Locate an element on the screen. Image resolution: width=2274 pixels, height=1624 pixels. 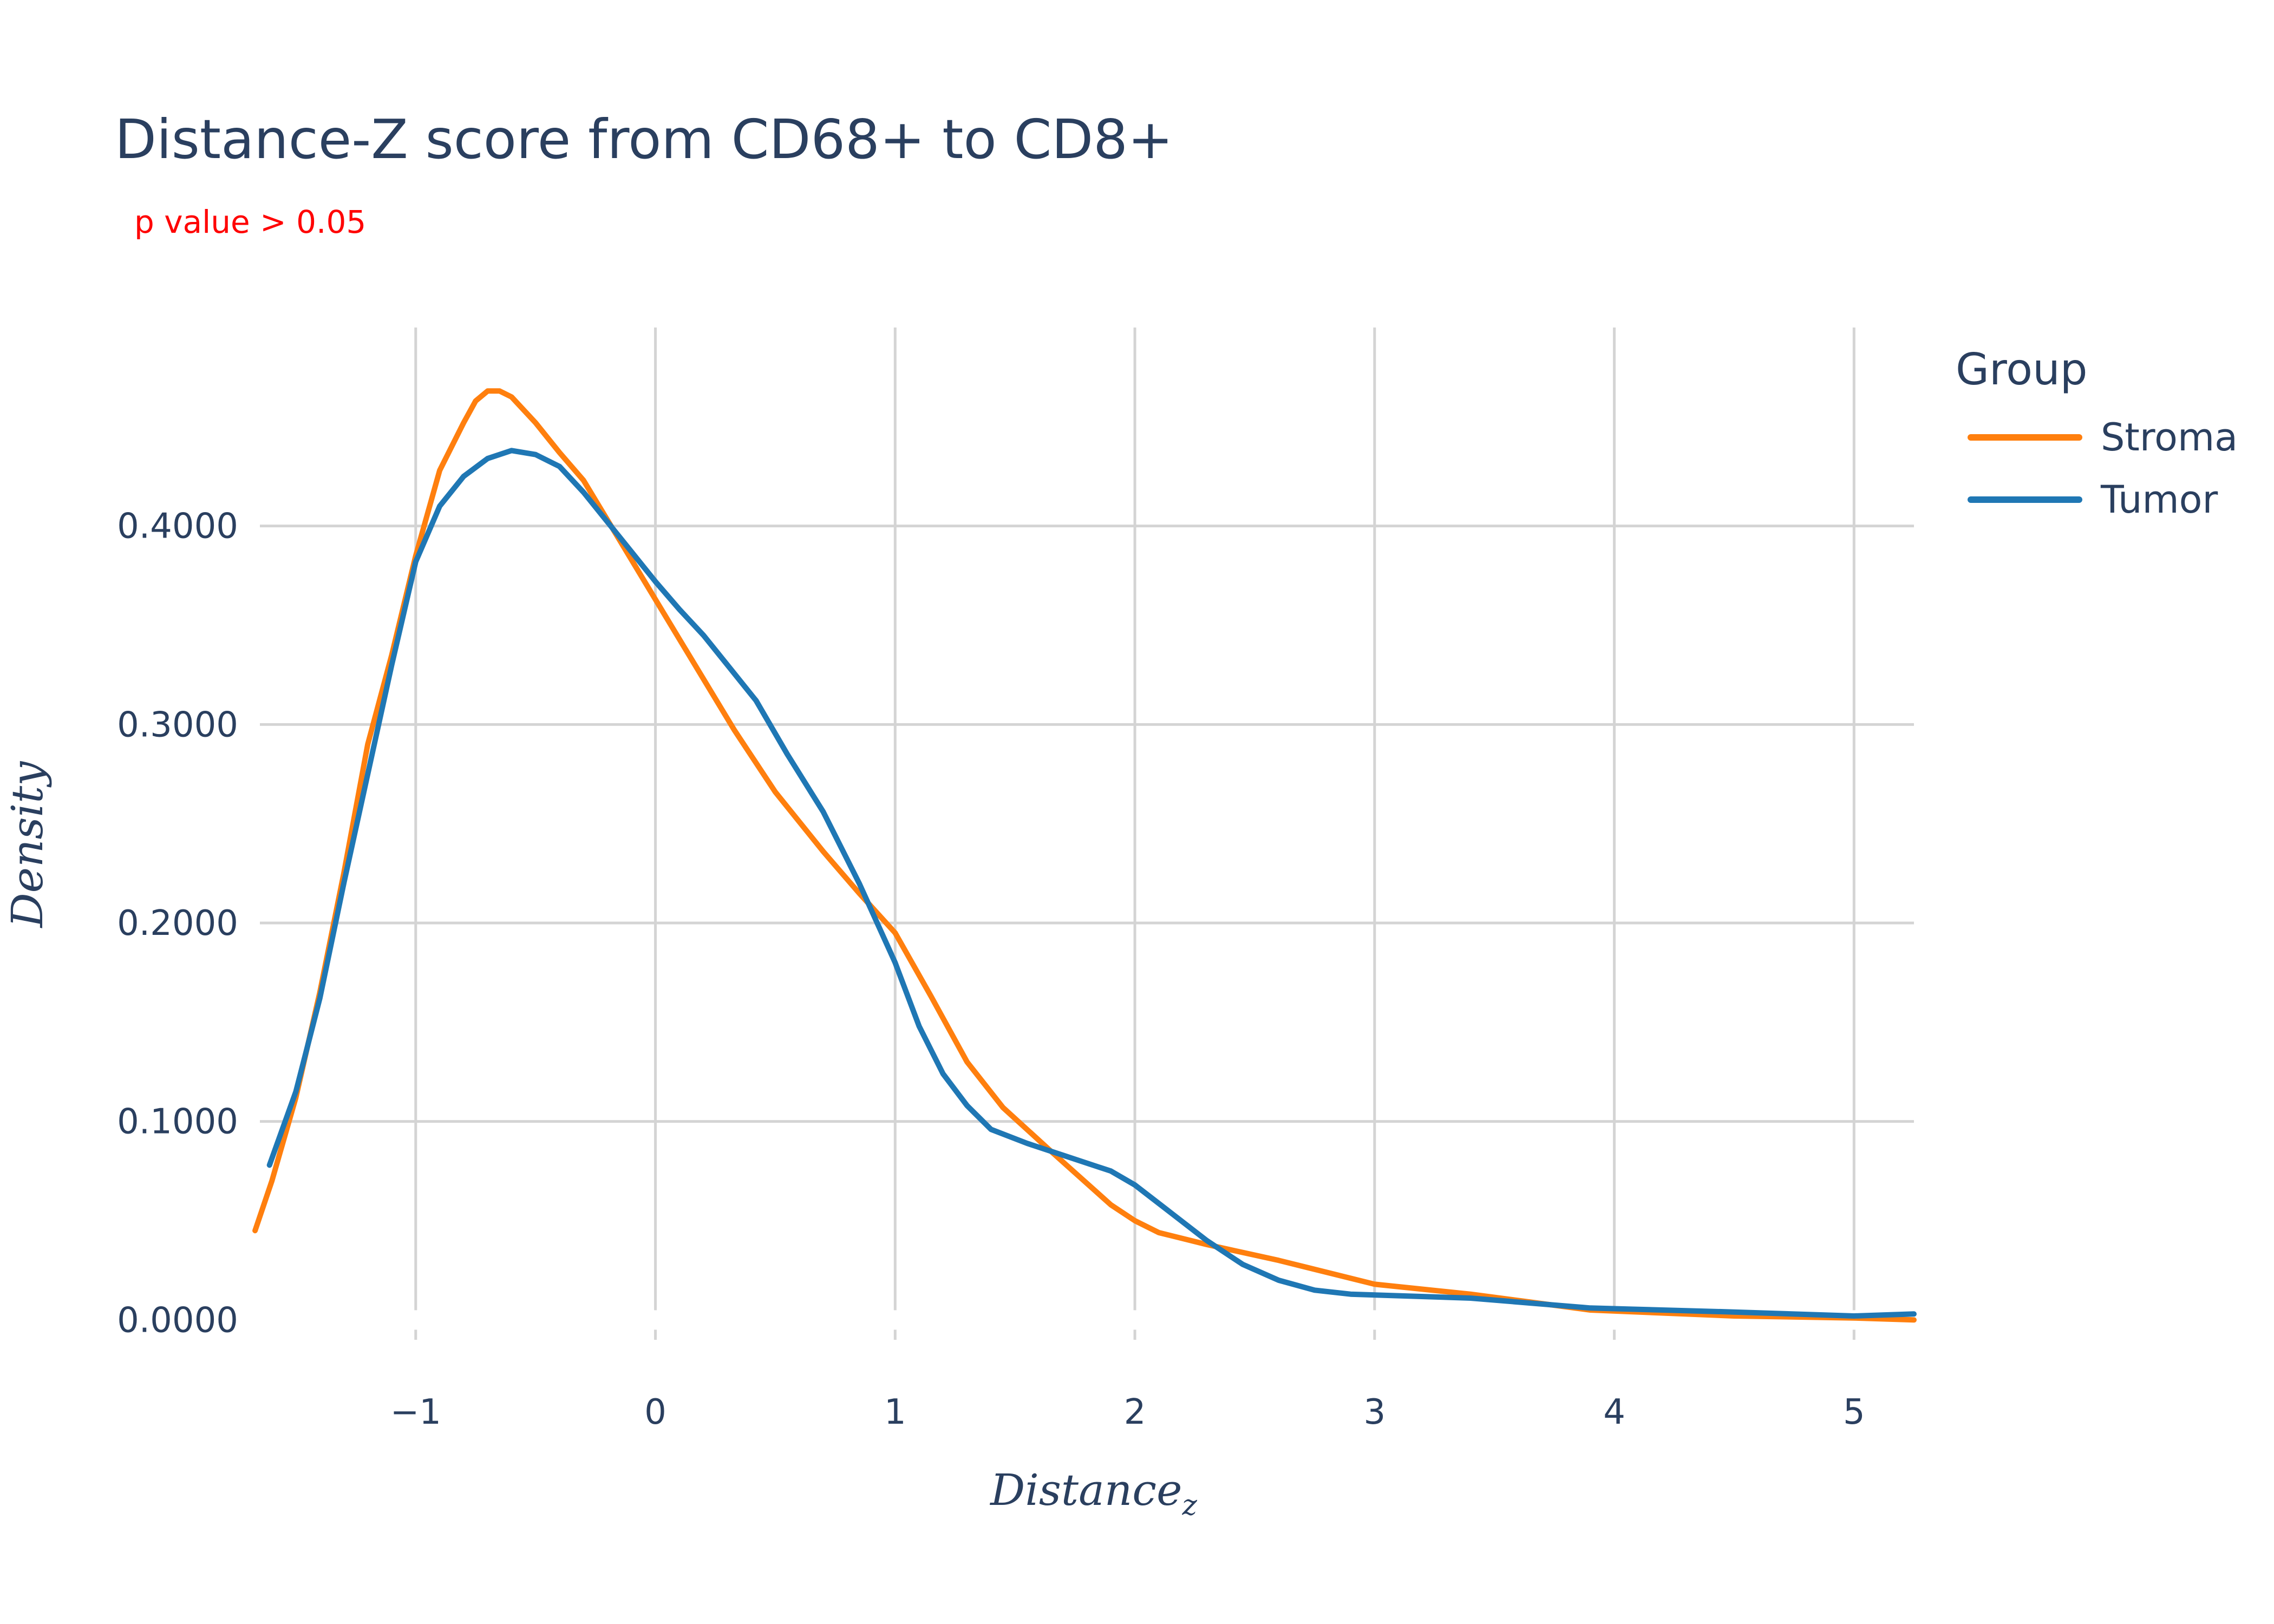
x-axis-ticks: −1 0 1 2 3 4 5 is located at coordinates (1128, 1412).